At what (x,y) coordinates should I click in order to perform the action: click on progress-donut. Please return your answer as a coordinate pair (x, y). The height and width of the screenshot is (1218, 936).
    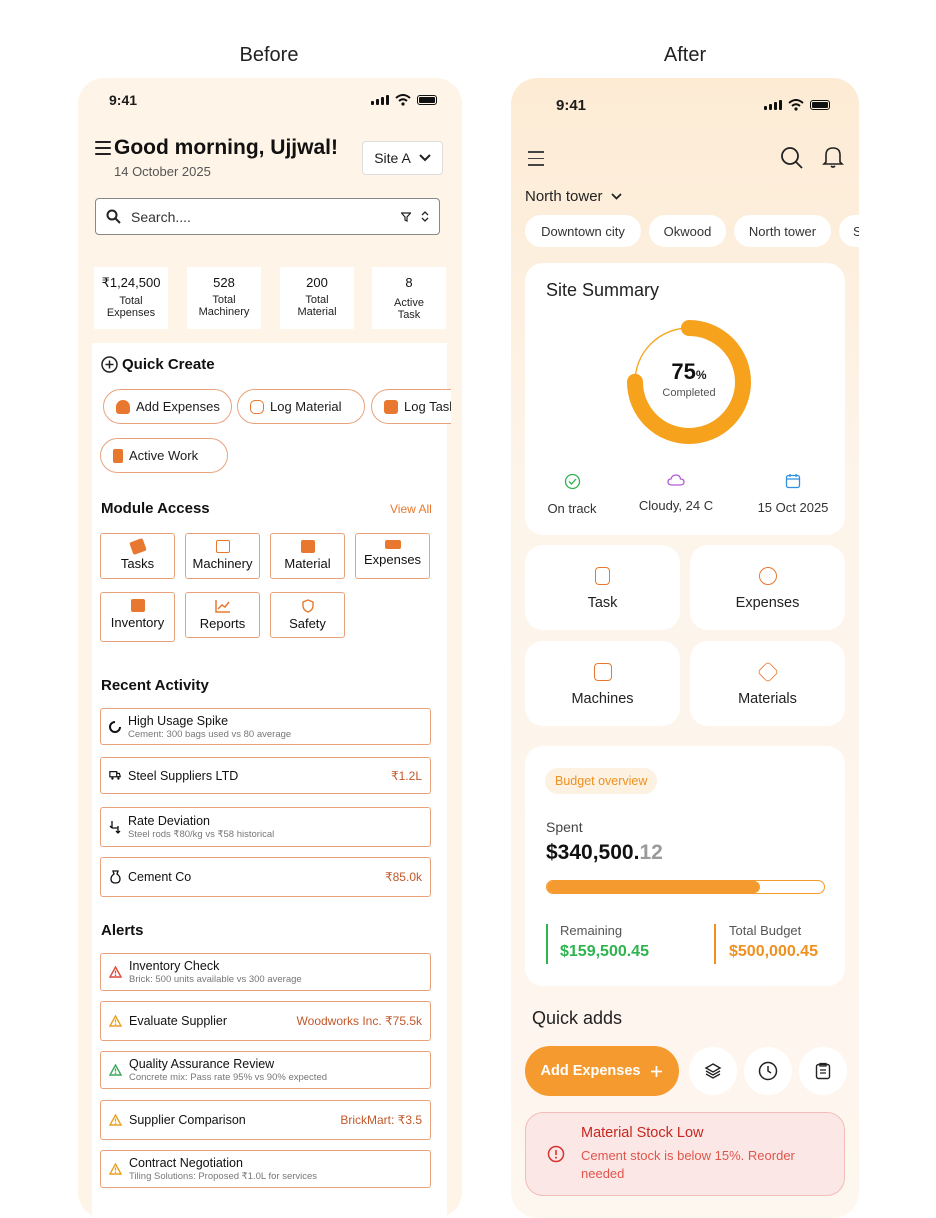
    Looking at the image, I should click on (689, 382).